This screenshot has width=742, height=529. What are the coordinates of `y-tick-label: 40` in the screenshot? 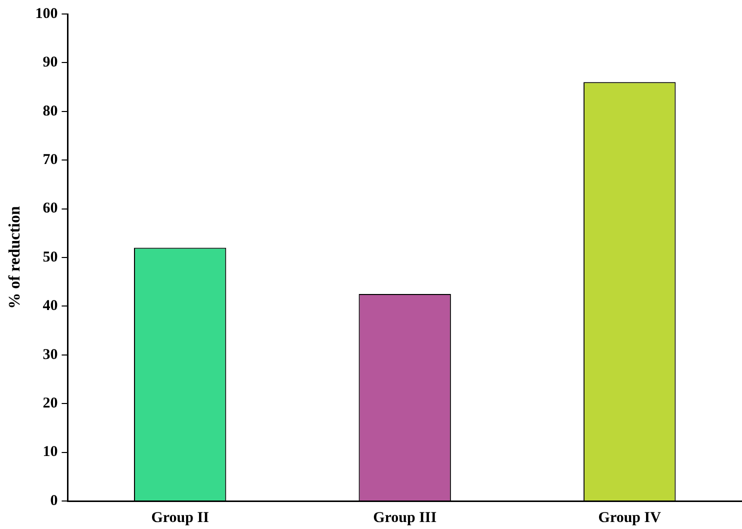 It's located at (50, 306).